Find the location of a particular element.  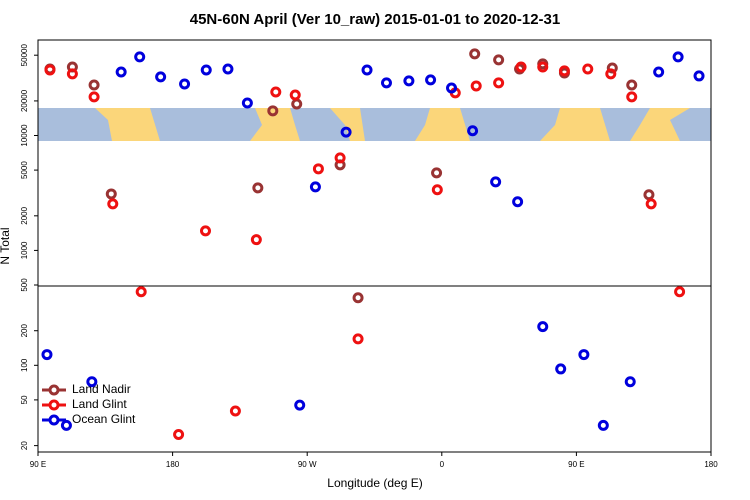

y-tick-label: 10000 is located at coordinates (24, 135).